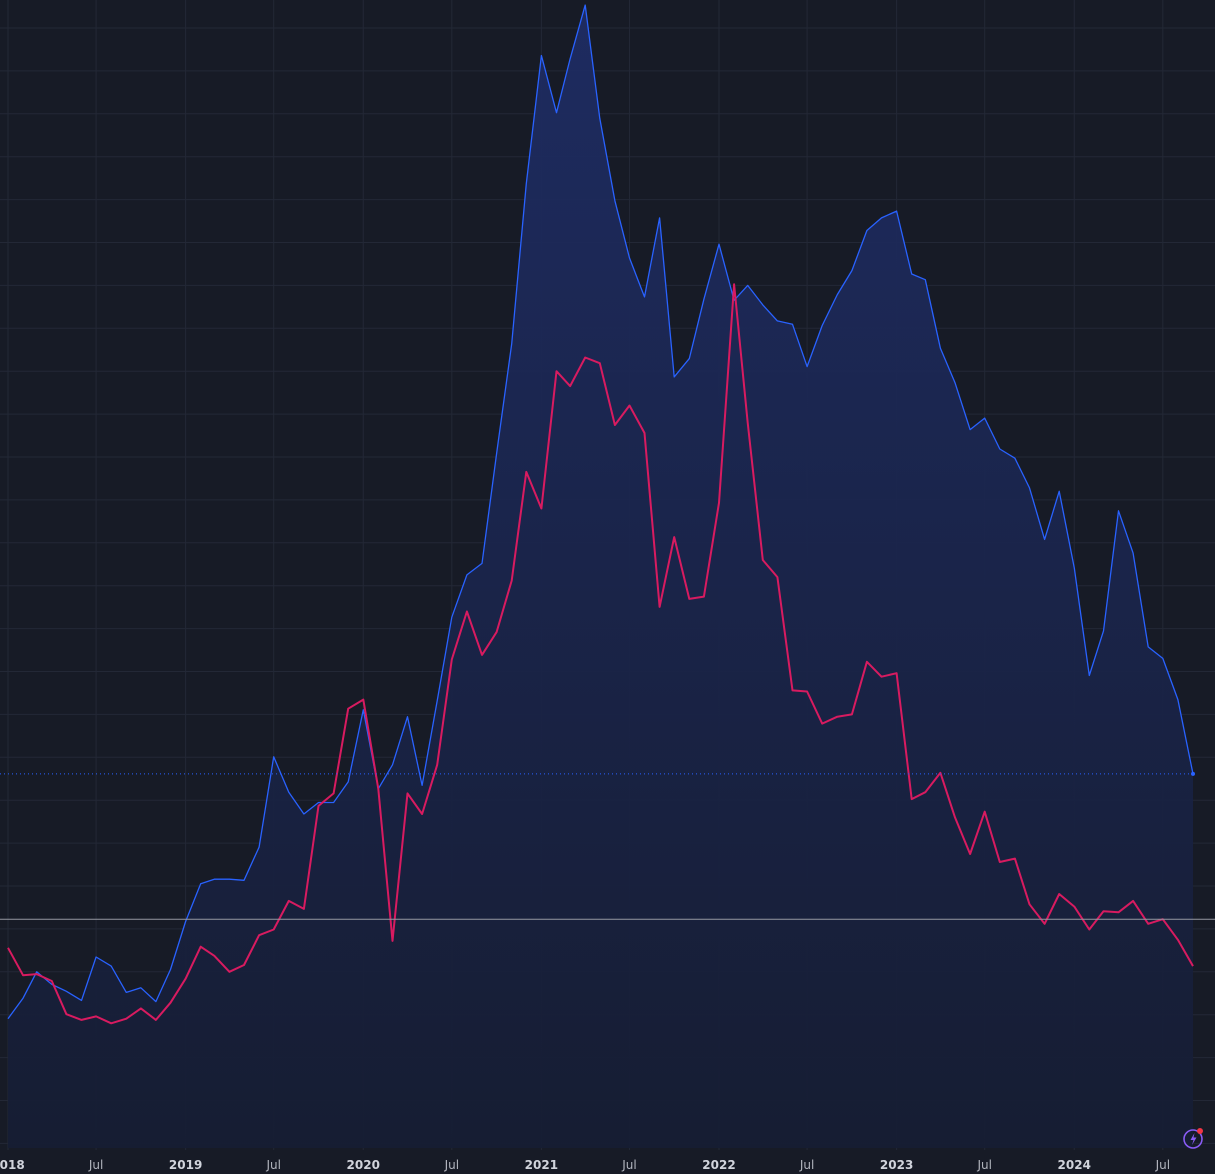 This screenshot has height=1174, width=1215. Describe the element at coordinates (1194, 1138) in the screenshot. I see `lightning-bolt-icon` at that location.